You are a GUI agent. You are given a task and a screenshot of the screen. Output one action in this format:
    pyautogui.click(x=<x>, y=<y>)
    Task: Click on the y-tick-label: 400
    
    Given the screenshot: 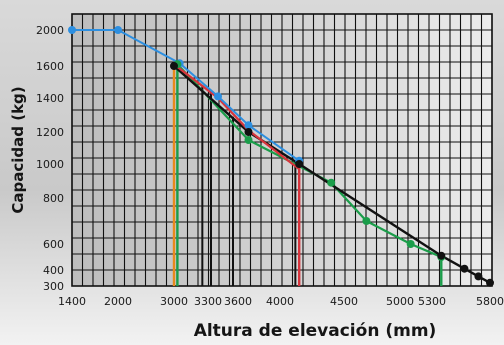 What is the action you would take?
    pyautogui.click(x=53, y=270)
    